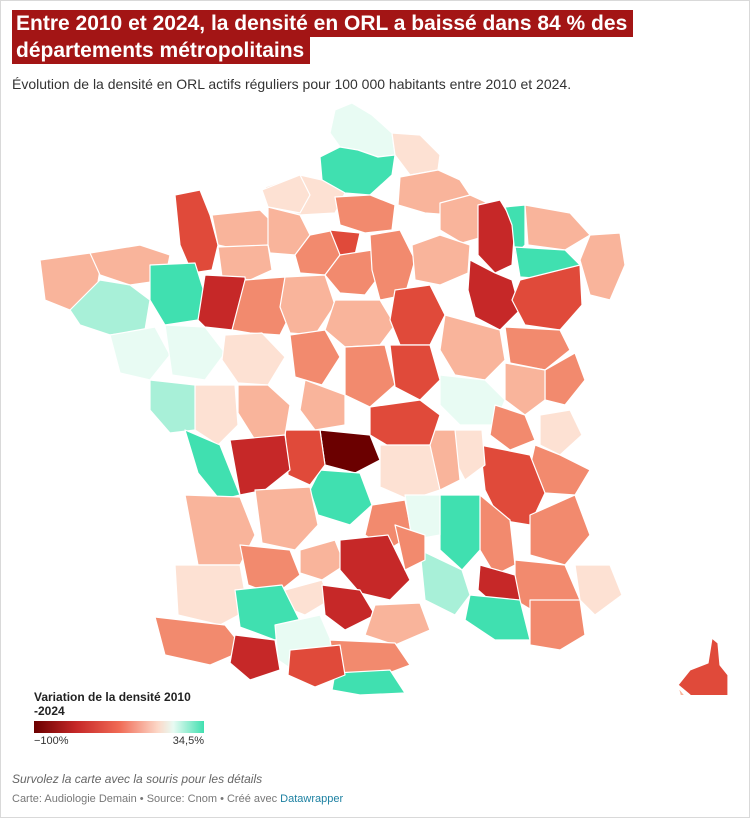 The height and width of the screenshot is (820, 752). Describe the element at coordinates (397, 624) in the screenshot. I see `department-herault` at that location.